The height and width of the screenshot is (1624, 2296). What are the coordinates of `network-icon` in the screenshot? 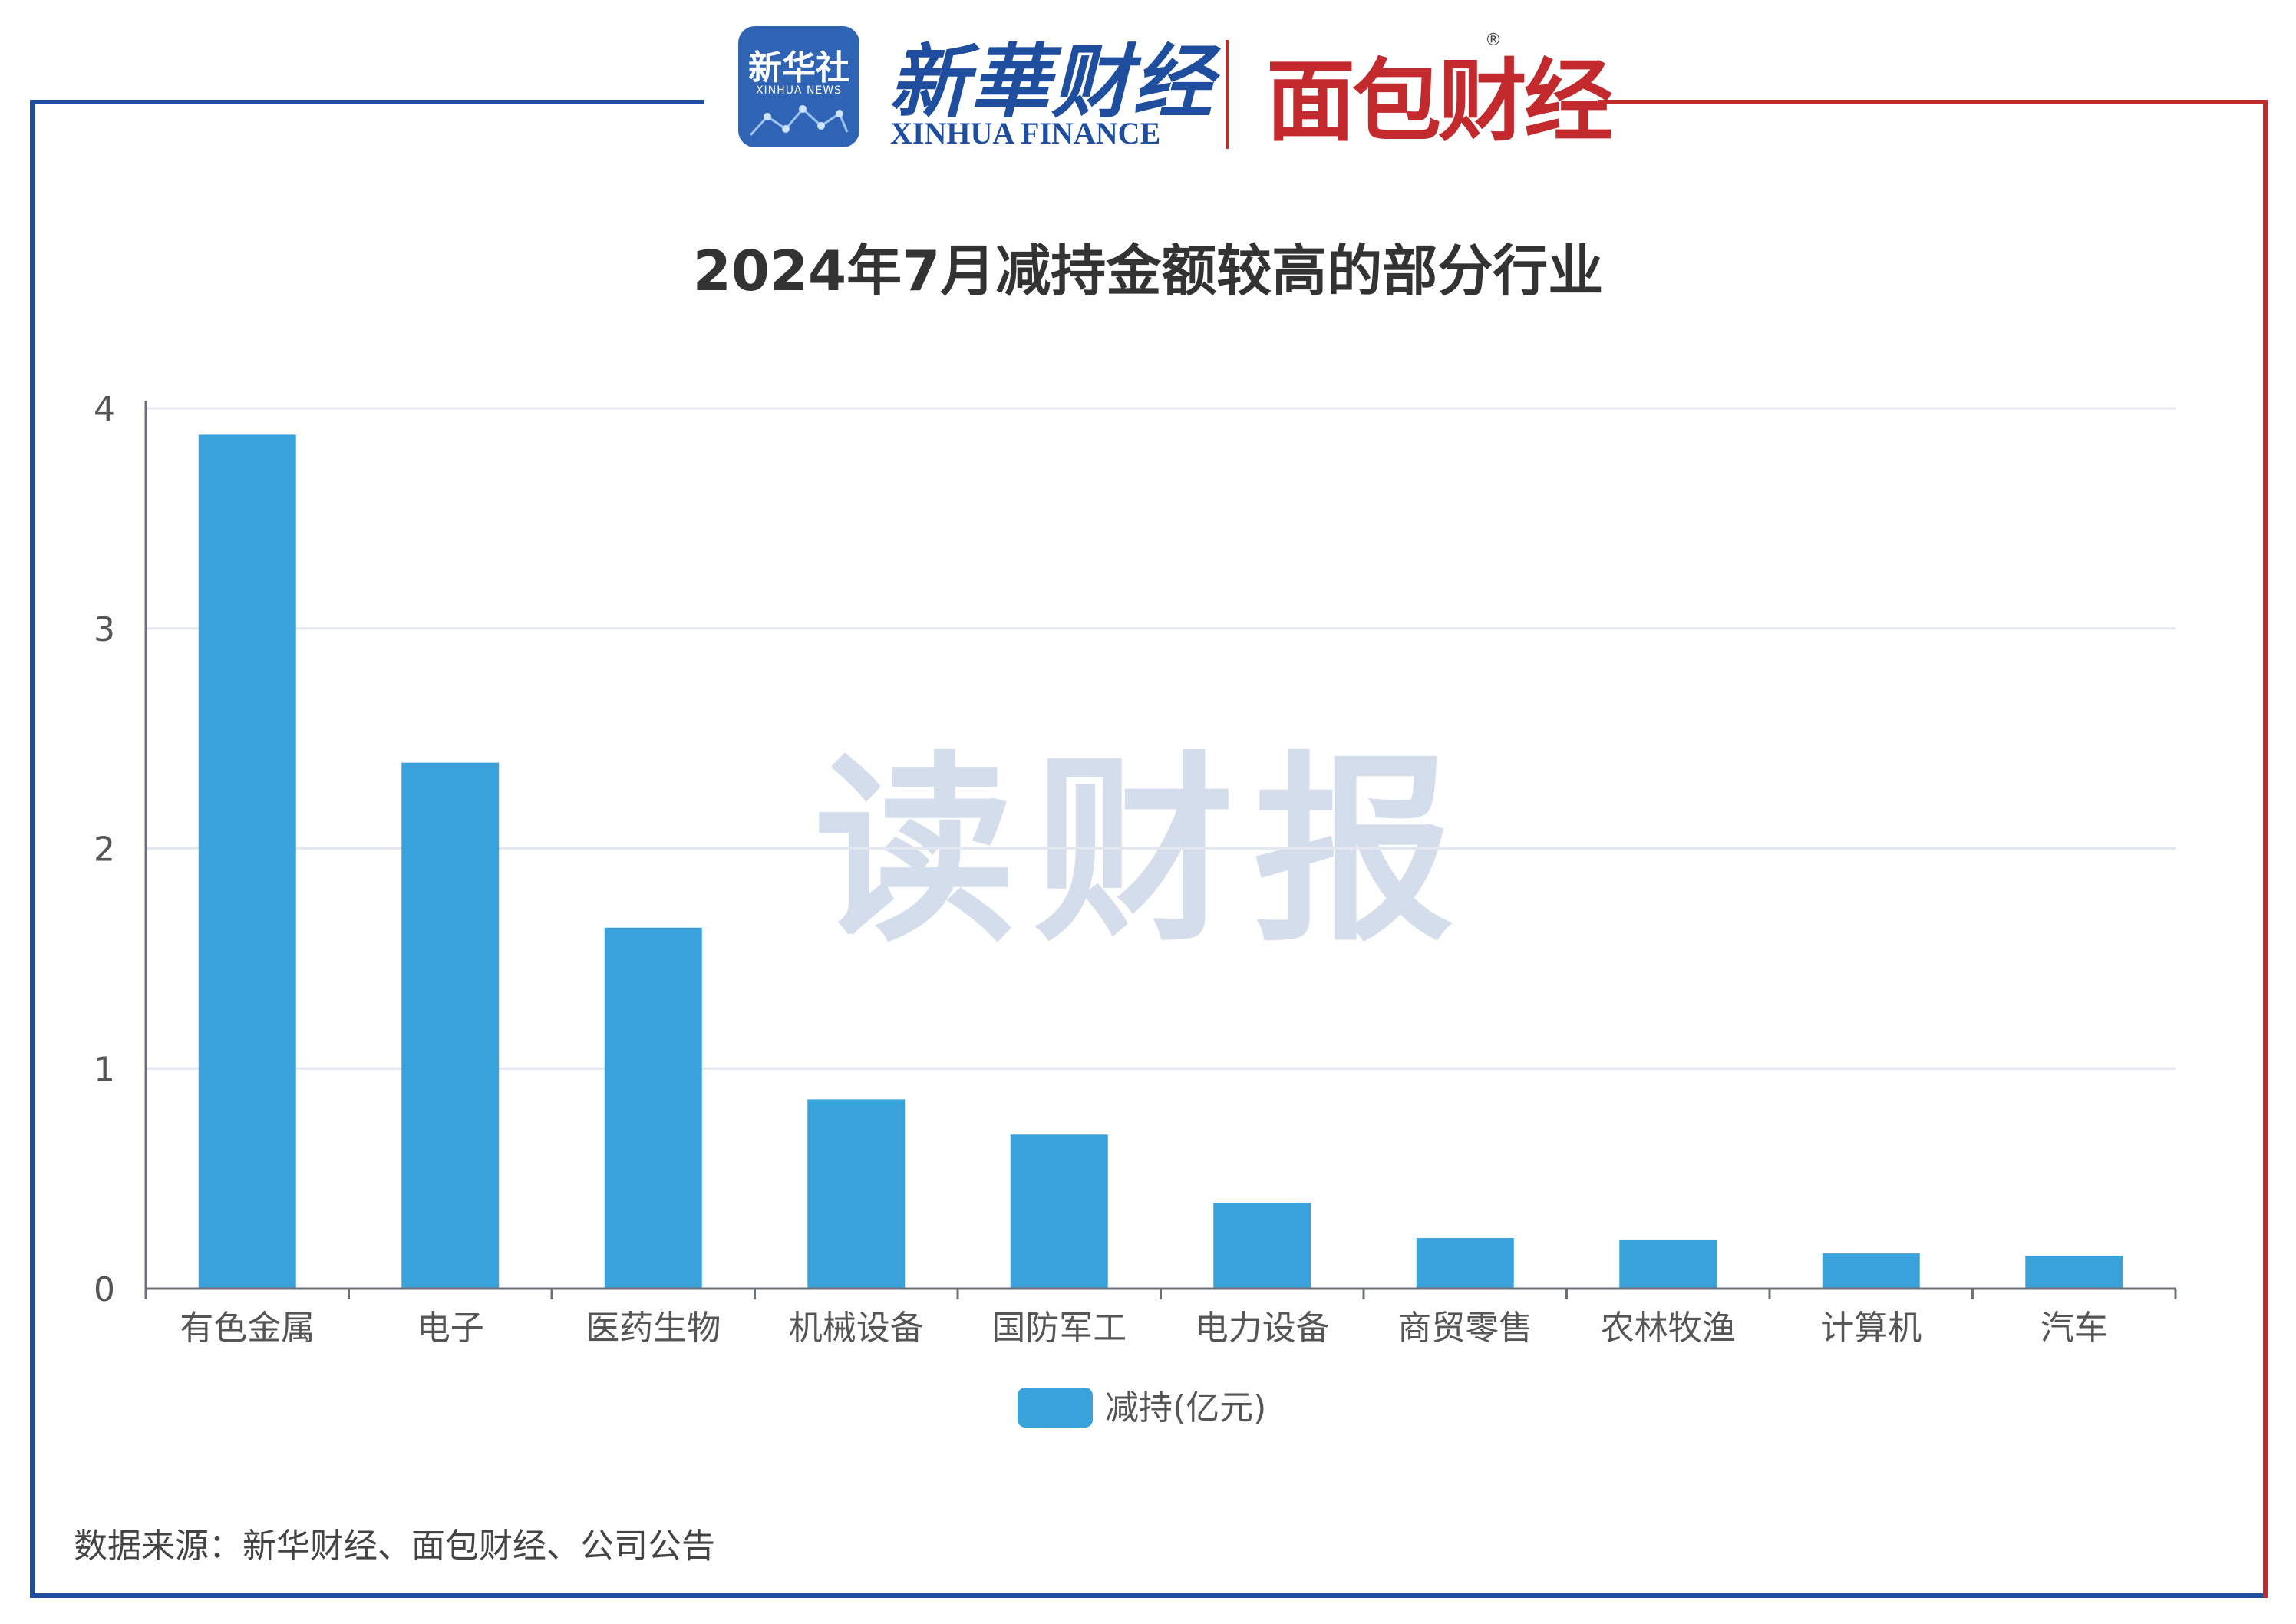 It's located at (799, 121).